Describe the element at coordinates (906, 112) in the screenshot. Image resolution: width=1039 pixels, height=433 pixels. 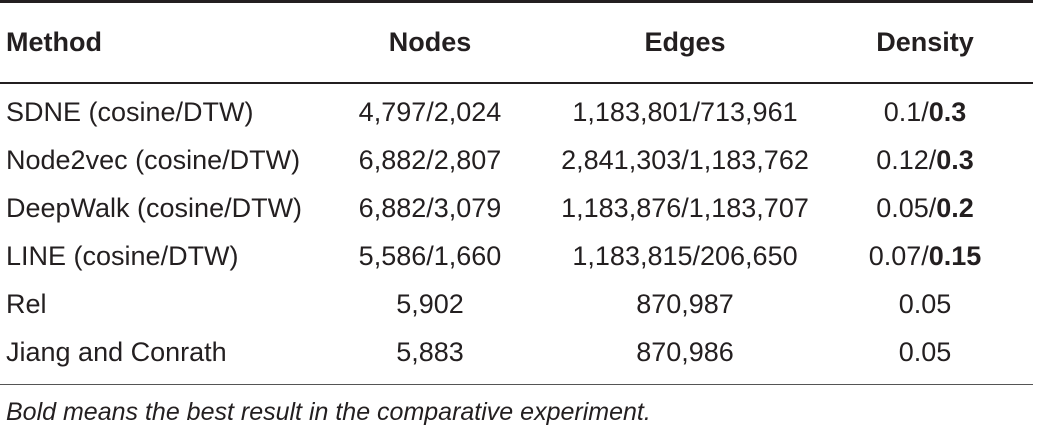
I see `density-value: 0.1/` at that location.